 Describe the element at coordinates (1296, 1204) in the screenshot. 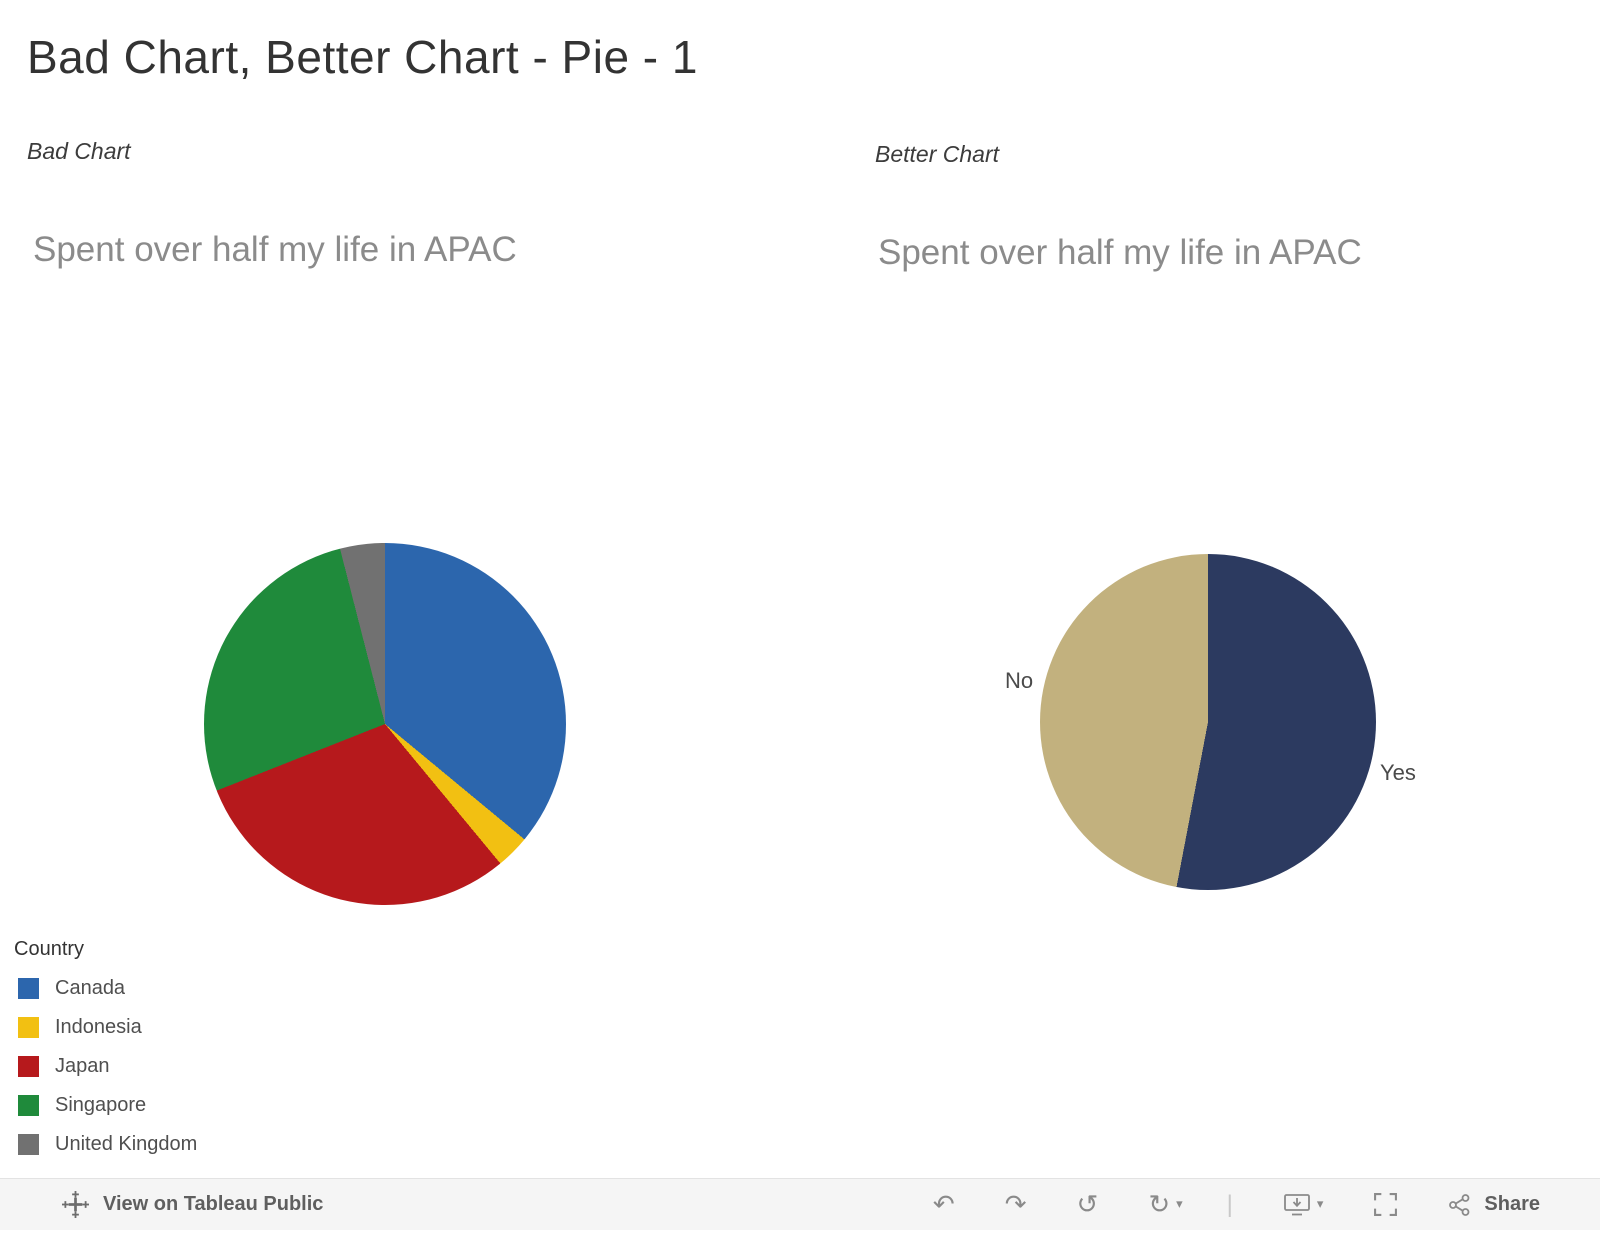

I see `download-device-icon` at that location.